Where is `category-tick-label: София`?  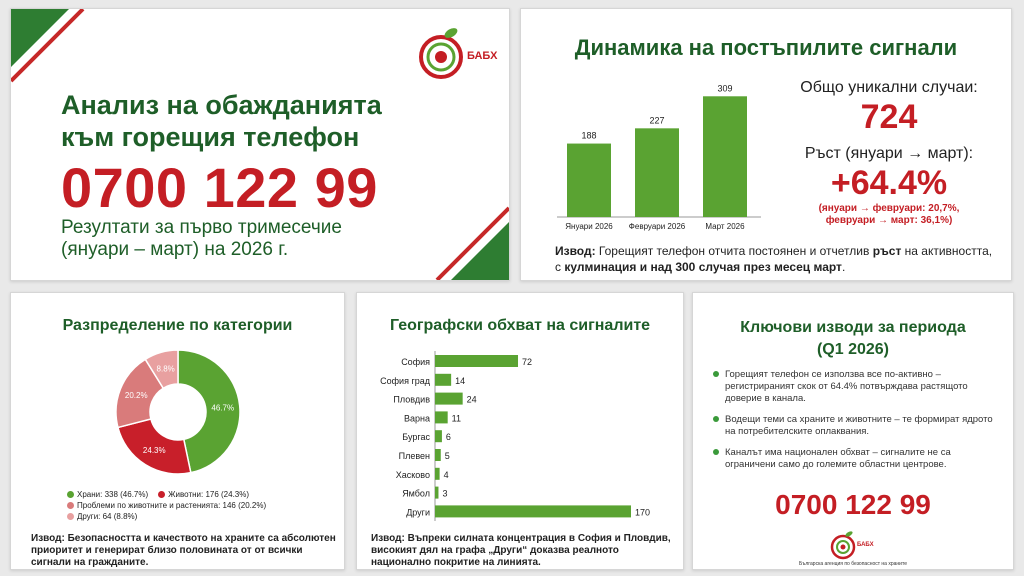
category-tick-label: София is located at coordinates (415, 362).